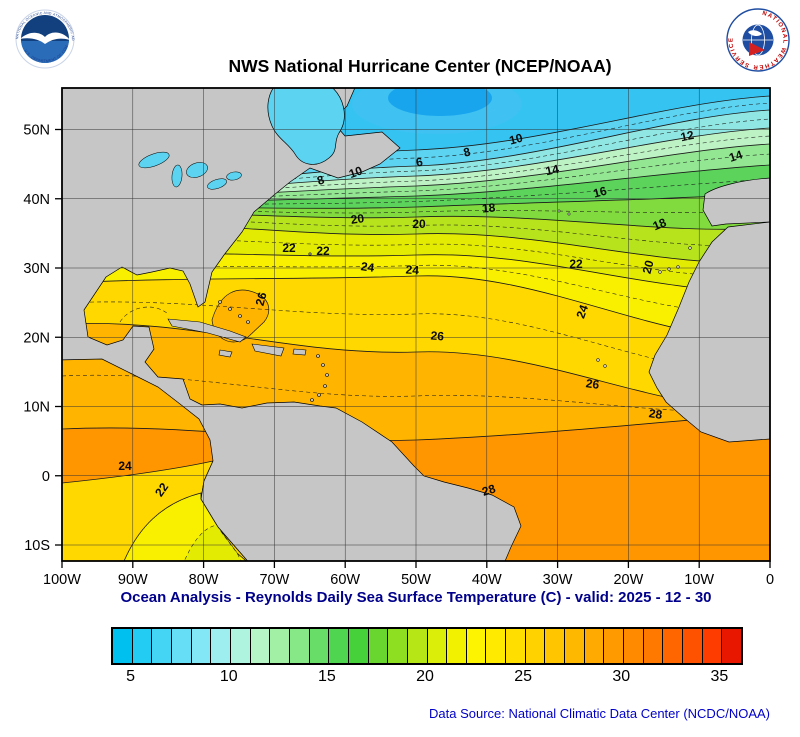 The image size is (800, 737). Describe the element at coordinates (37, 546) in the screenshot. I see `y-tick-label: 10S` at that location.